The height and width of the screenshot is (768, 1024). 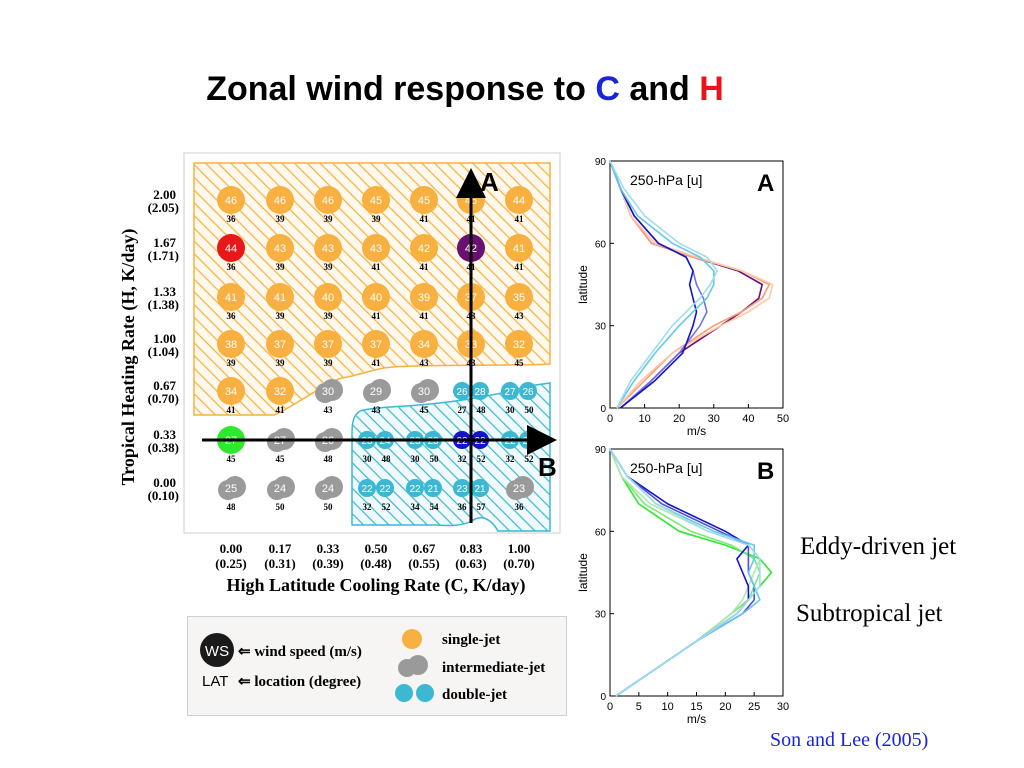 I want to click on eddy-driven-jet-label: Eddy-driven jet, so click(x=878, y=546).